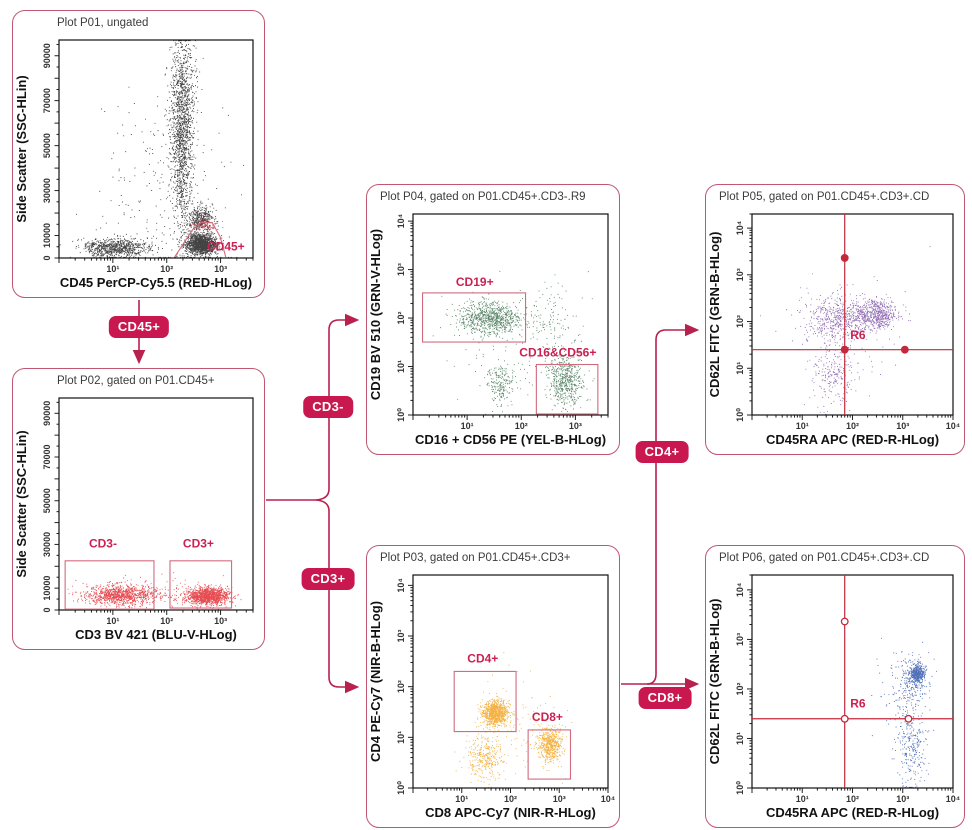 The image size is (972, 830). I want to click on plot-title-p01: Plot P01, ungated, so click(103, 23).